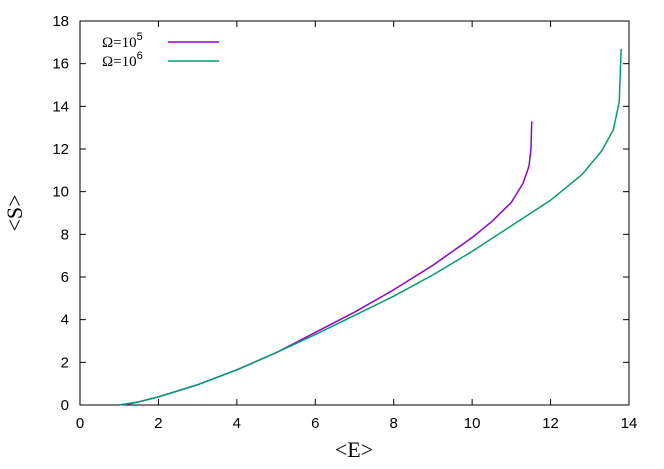 This screenshot has height=469, width=664. I want to click on legend-label-exponent: 6, so click(140, 56).